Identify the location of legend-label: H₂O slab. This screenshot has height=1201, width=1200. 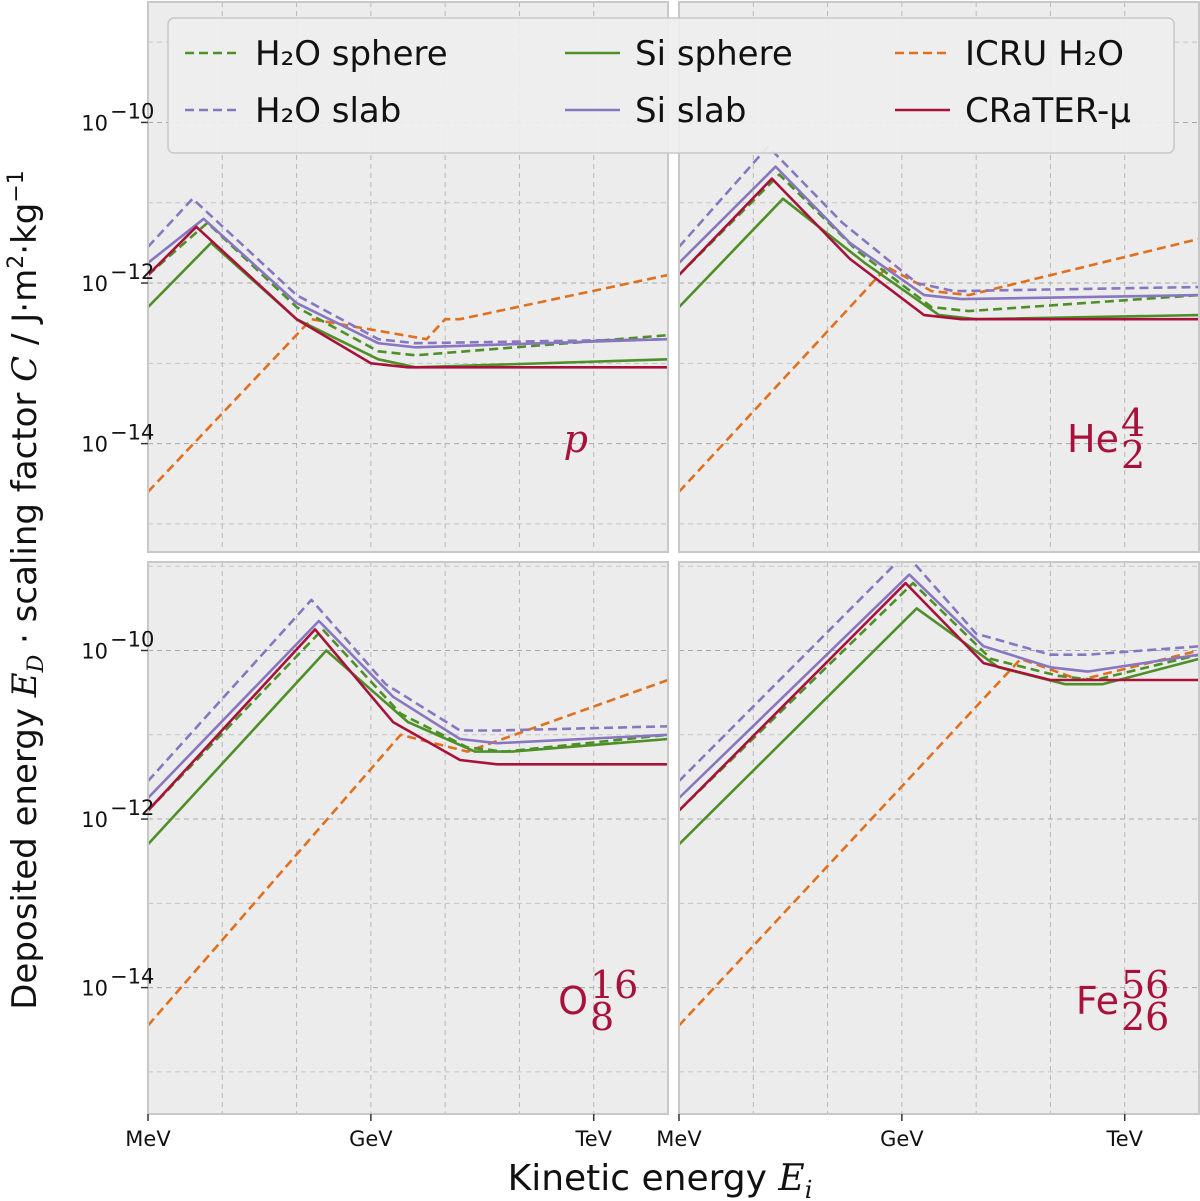
(328, 111).